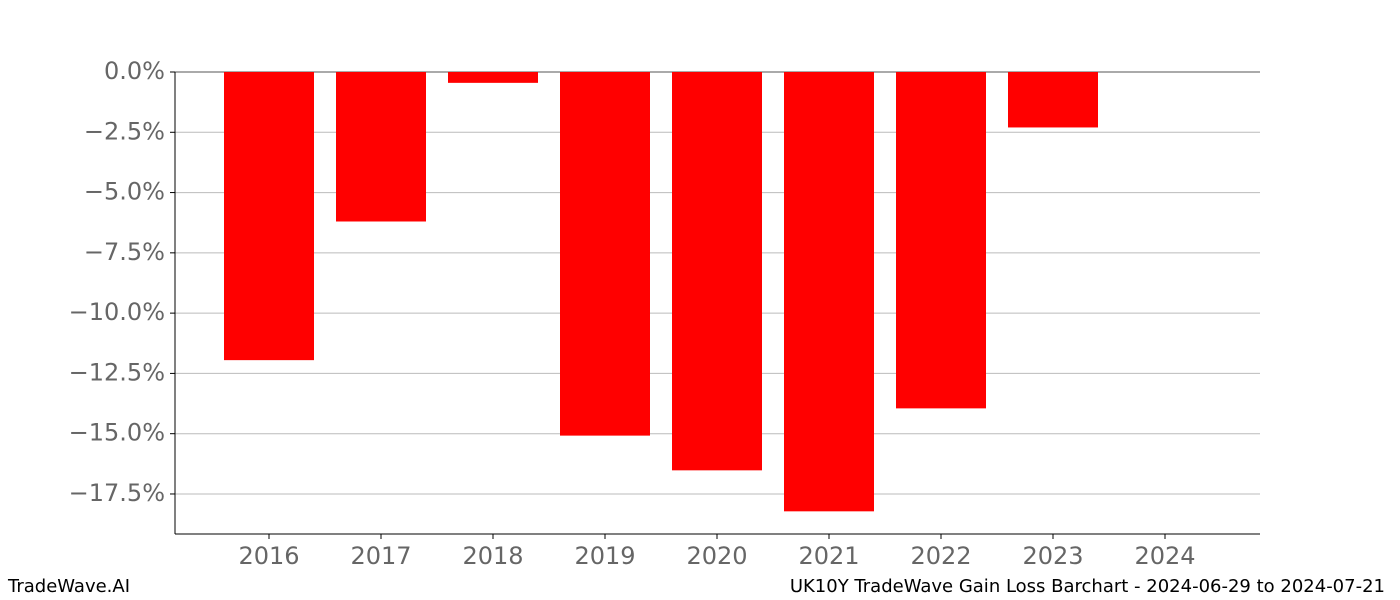  I want to click on y-tick-label: −17.5%, so click(117, 493).